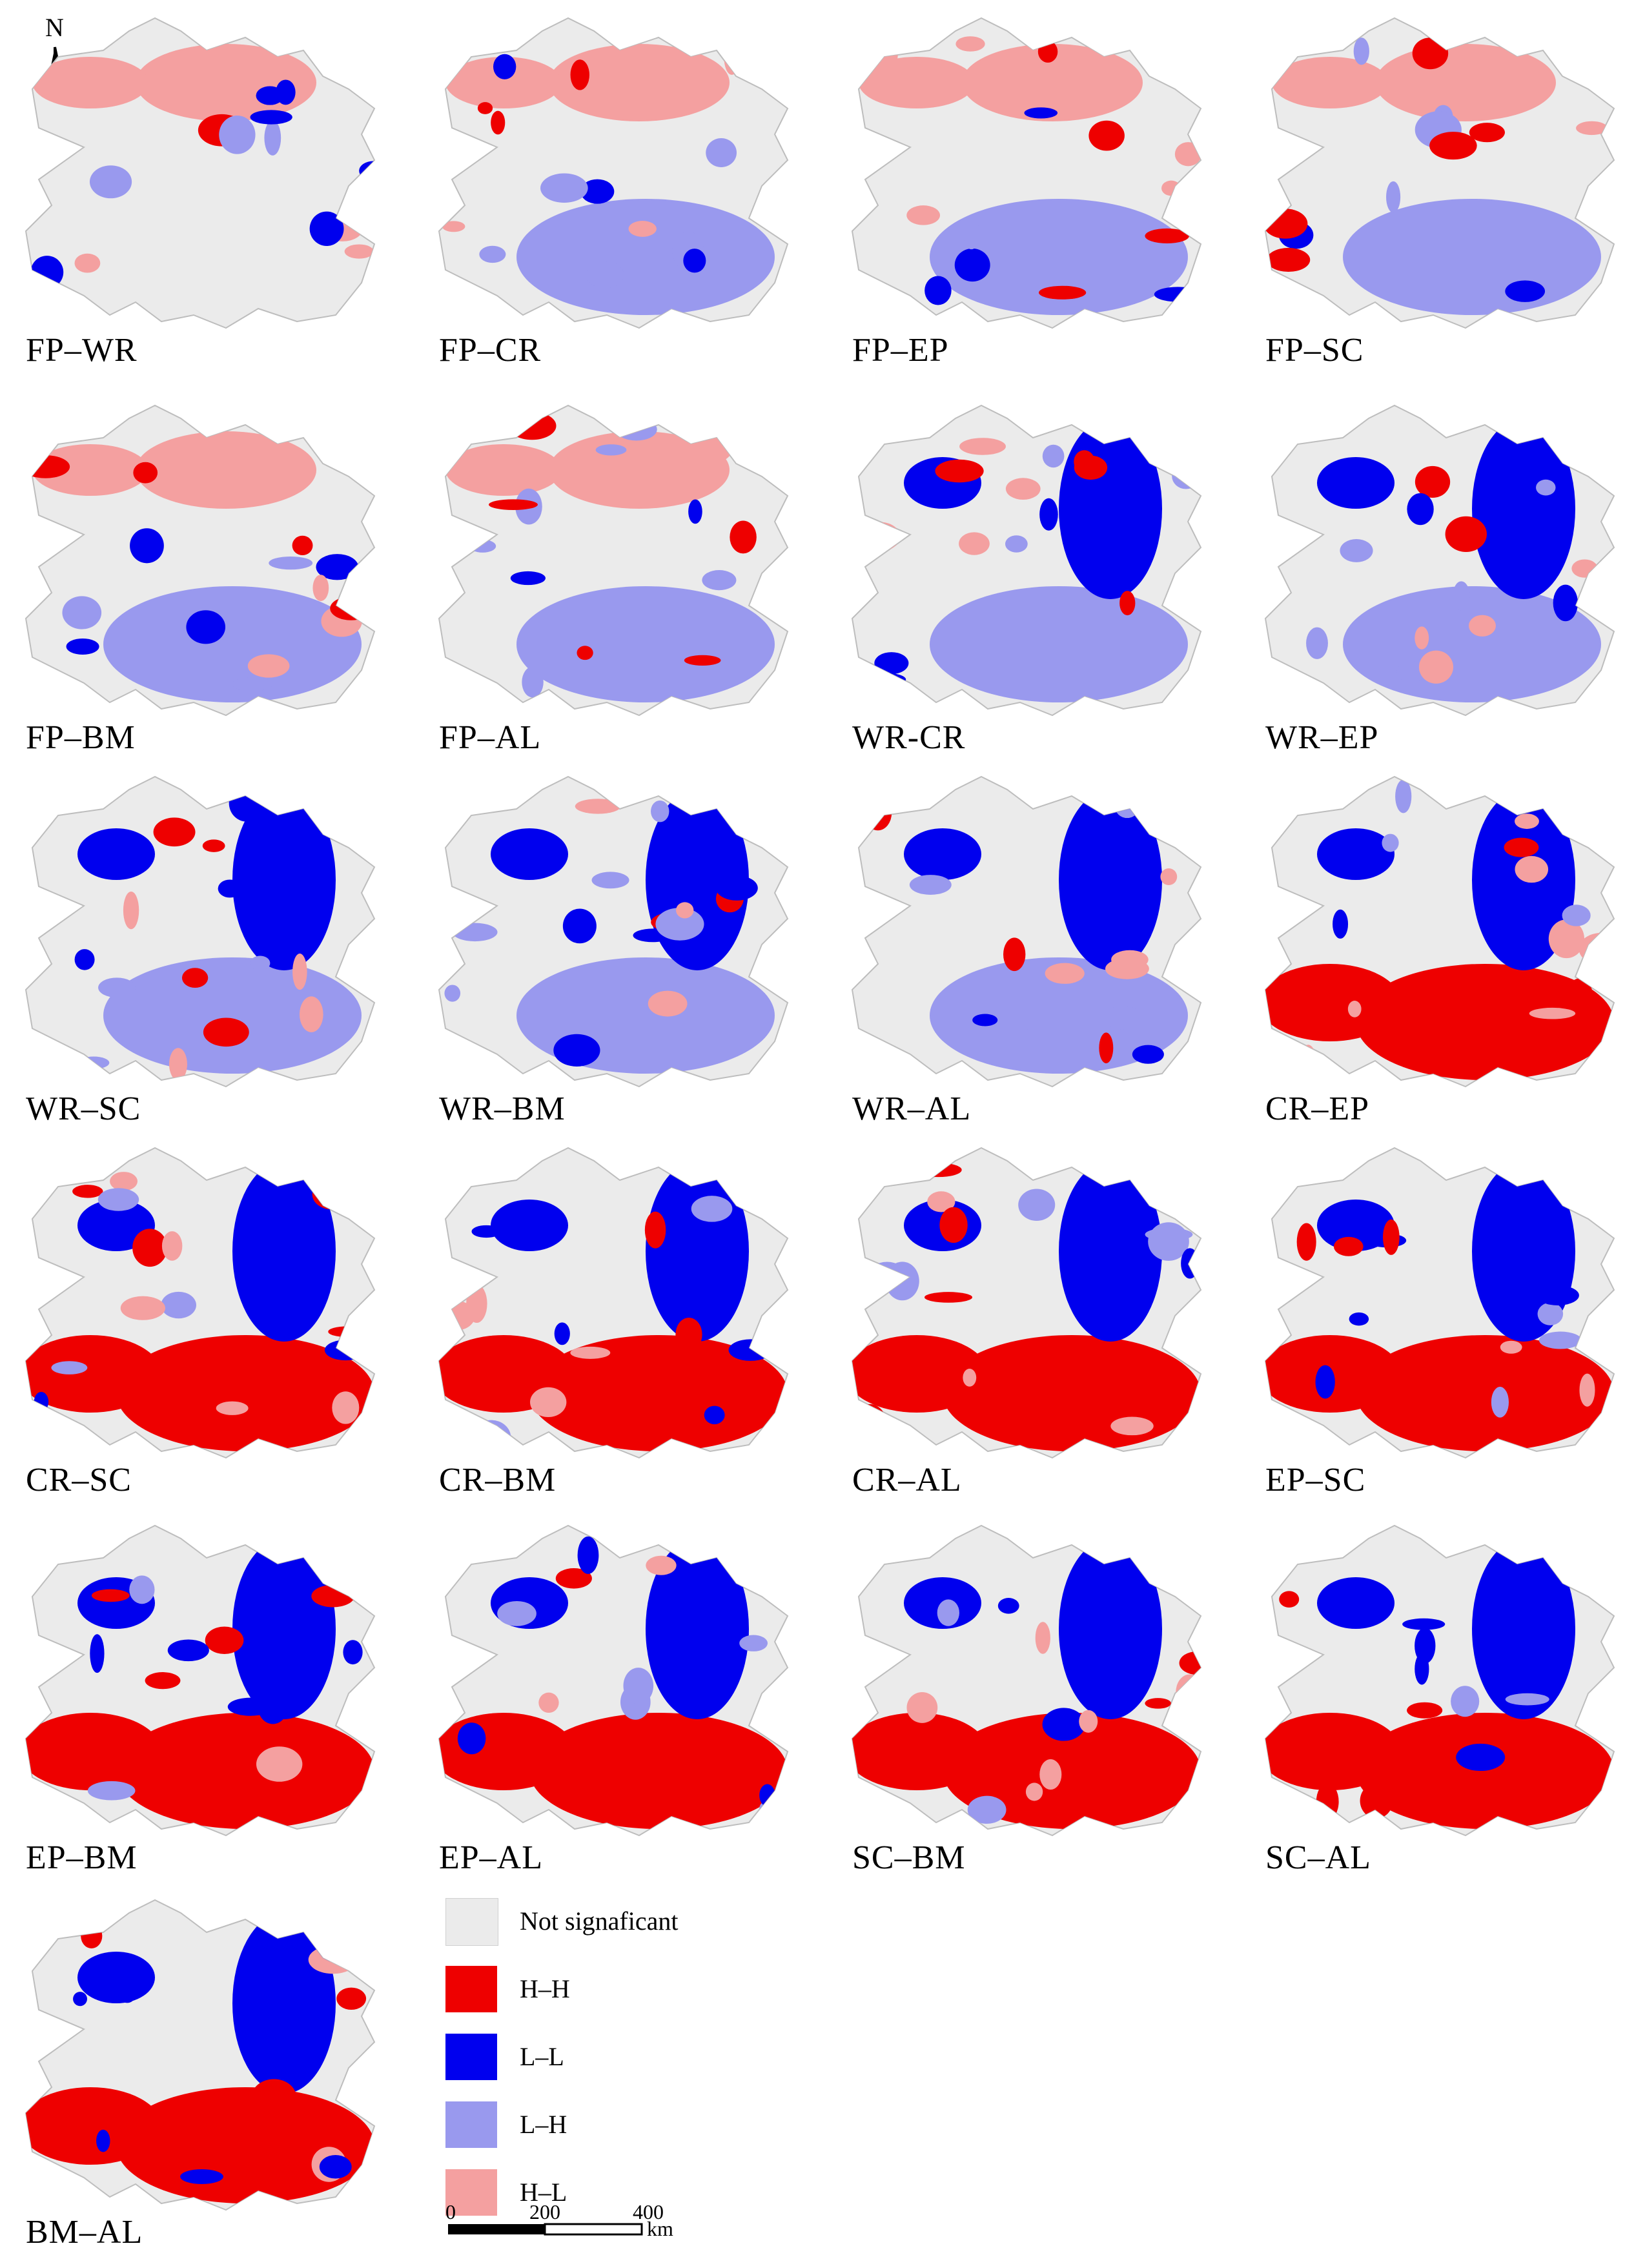  Describe the element at coordinates (907, 1480) in the screenshot. I see `panel-label: CR–AL` at that location.